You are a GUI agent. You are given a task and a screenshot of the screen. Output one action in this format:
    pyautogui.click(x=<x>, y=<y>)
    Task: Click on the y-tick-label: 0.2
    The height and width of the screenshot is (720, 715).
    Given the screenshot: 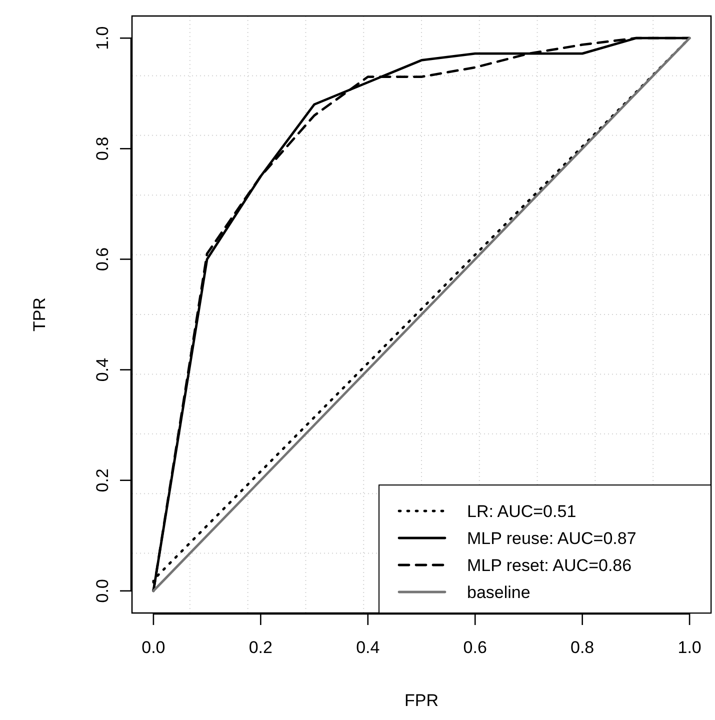 What is the action you would take?
    pyautogui.click(x=102, y=480)
    